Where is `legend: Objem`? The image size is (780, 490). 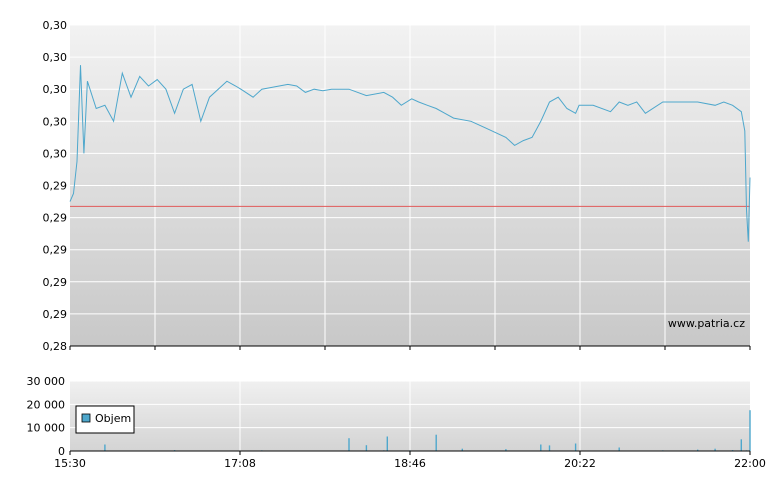
legend: Objem is located at coordinates (105, 419).